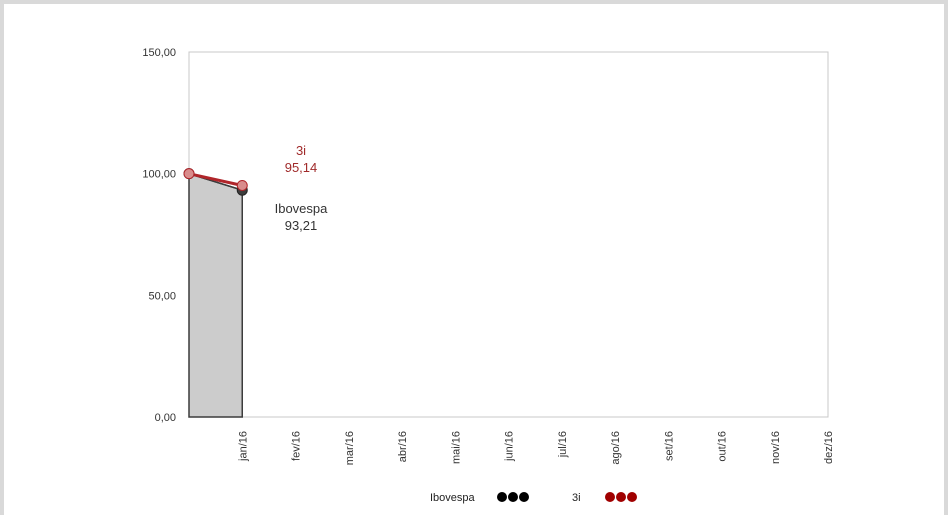 Image resolution: width=948 pixels, height=519 pixels. Describe the element at coordinates (297, 446) in the screenshot. I see `x-tick-label: fev/16` at that location.